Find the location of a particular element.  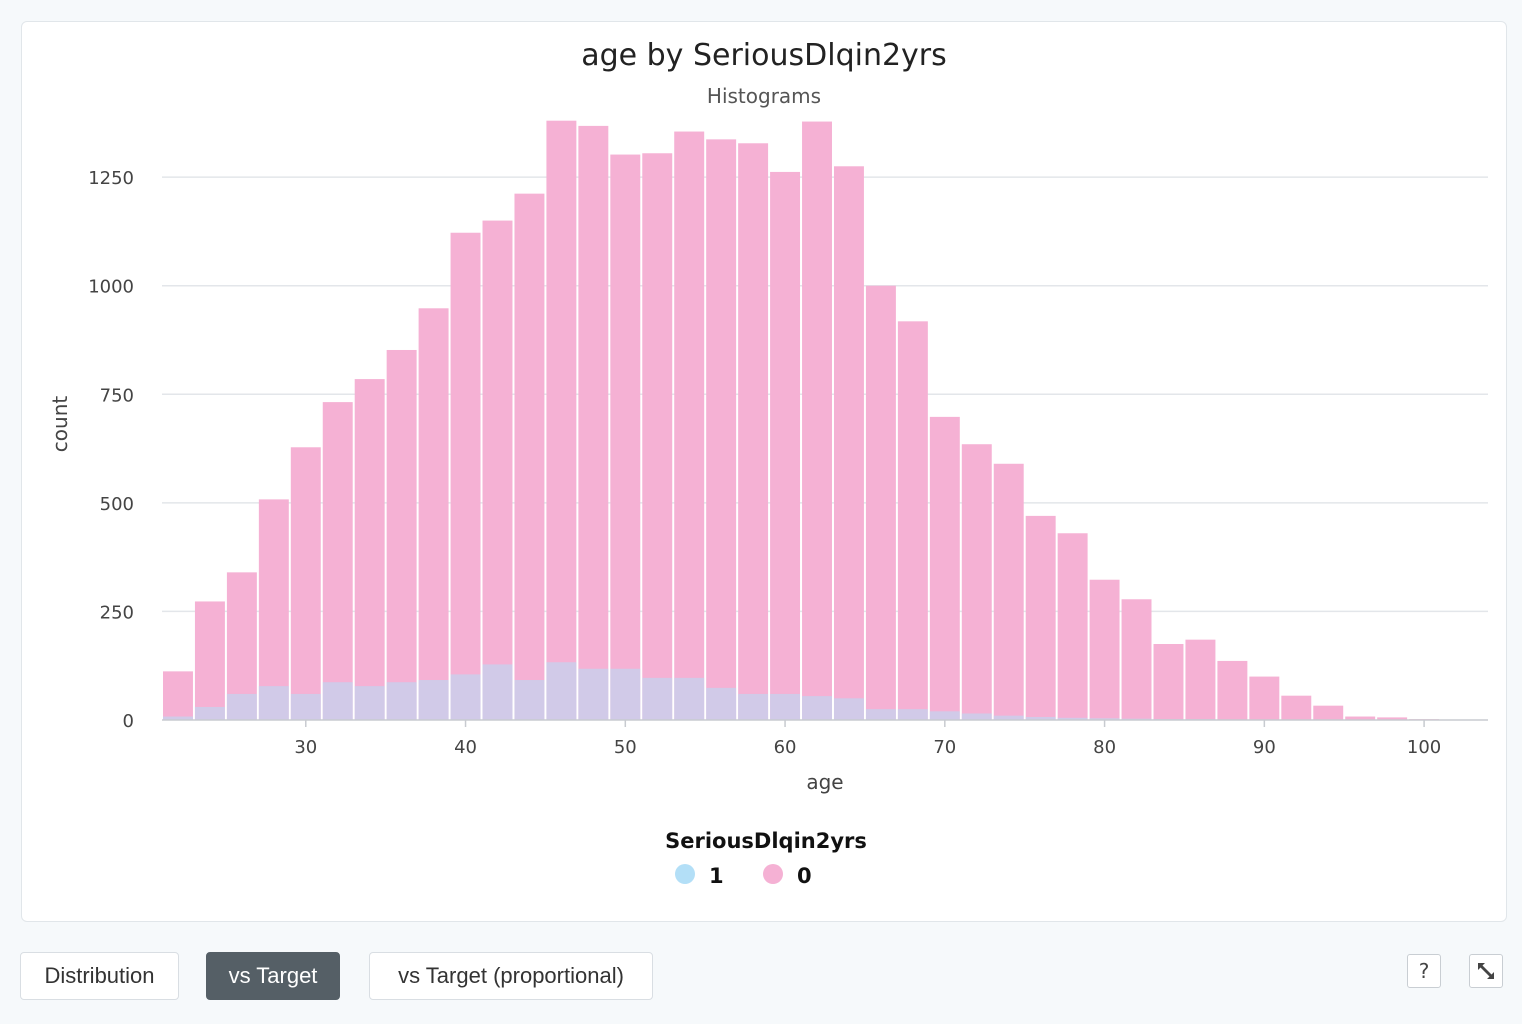

help-icon: ? is located at coordinates (1424, 971).